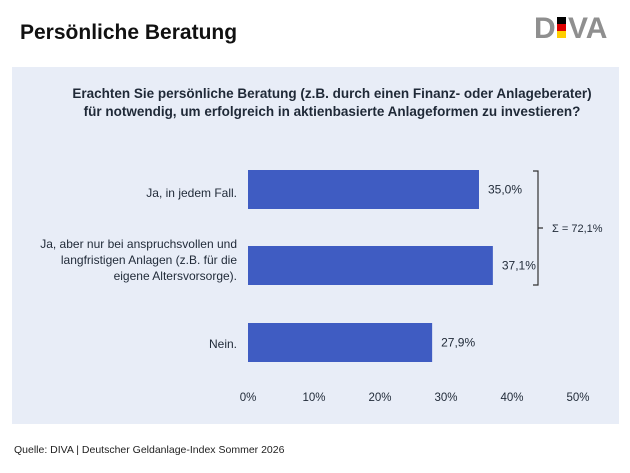 The height and width of the screenshot is (473, 630). I want to click on x-tick-label: 50%, so click(577, 398).